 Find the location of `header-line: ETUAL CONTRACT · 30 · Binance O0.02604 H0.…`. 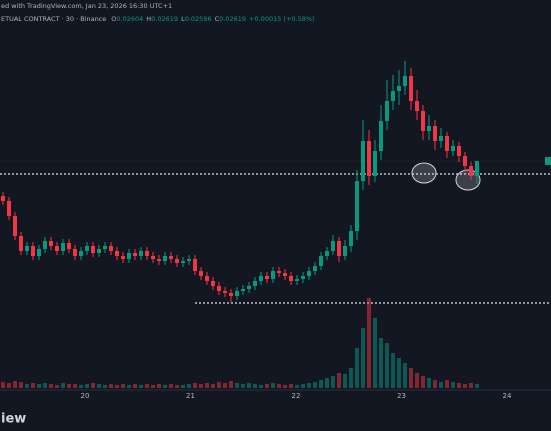

header-line: ETUAL CONTRACT · 30 · Binance O0.02604 H0.… is located at coordinates (158, 19).